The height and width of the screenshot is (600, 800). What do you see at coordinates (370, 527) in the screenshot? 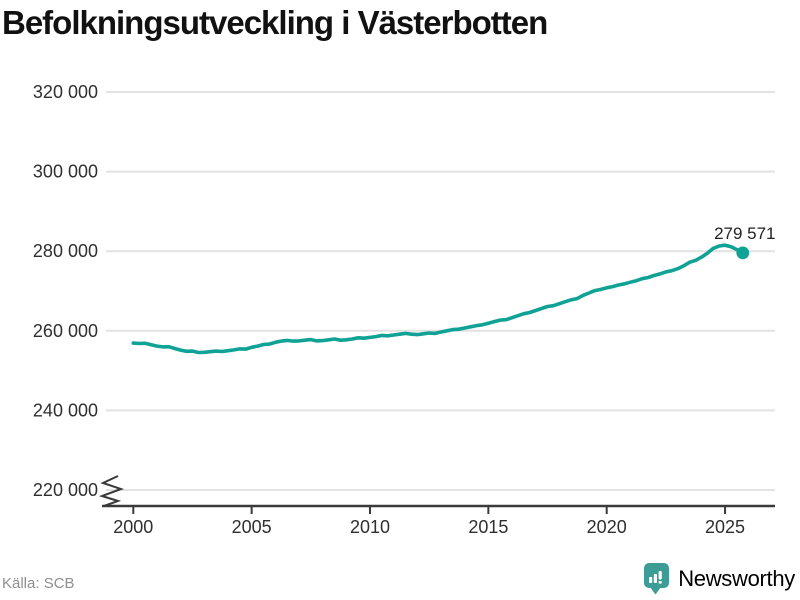
I see `x-axis-tick-label: 2010` at bounding box center [370, 527].